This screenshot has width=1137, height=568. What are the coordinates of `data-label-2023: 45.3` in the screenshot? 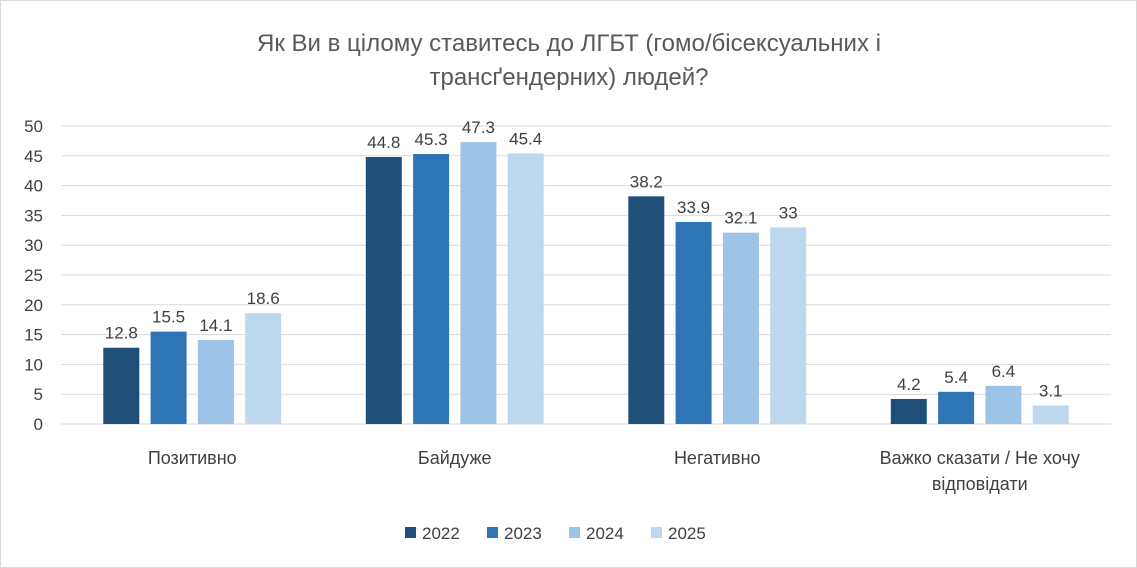 It's located at (431, 139).